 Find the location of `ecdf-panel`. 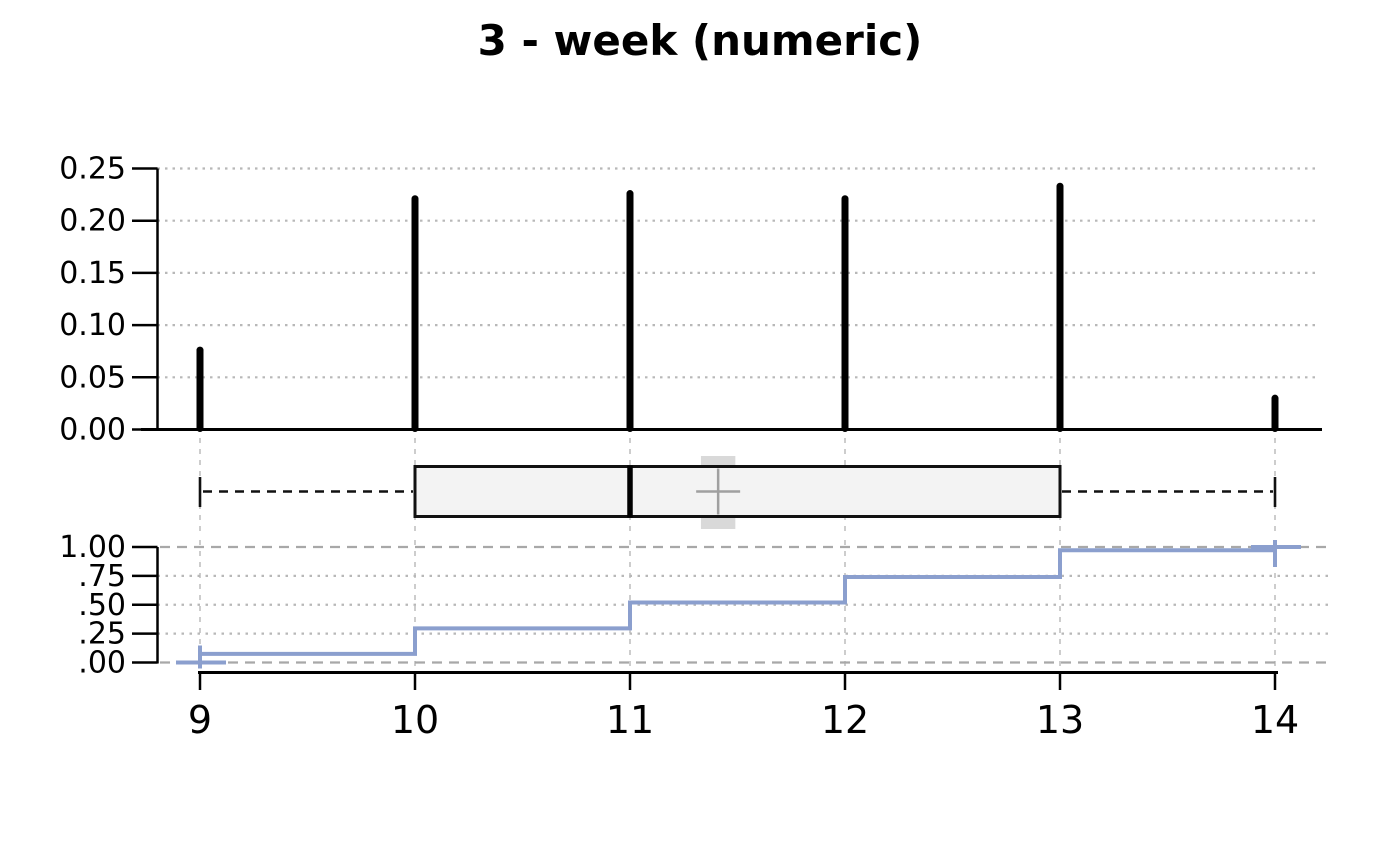

ecdf-panel is located at coordinates (738, 604).